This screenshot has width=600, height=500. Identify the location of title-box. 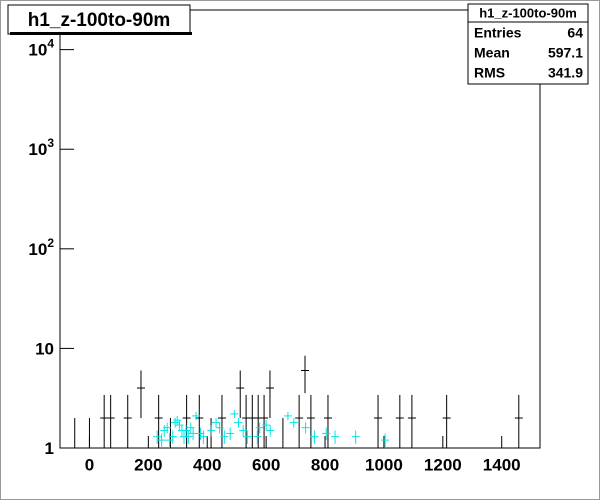
(99, 19).